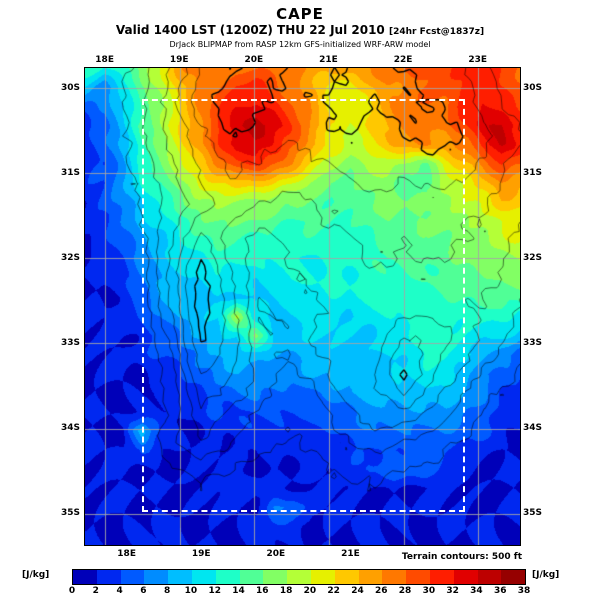 This screenshot has width=600, height=600. What do you see at coordinates (429, 591) in the screenshot?
I see `colorbar-tick-label: 30` at bounding box center [429, 591].